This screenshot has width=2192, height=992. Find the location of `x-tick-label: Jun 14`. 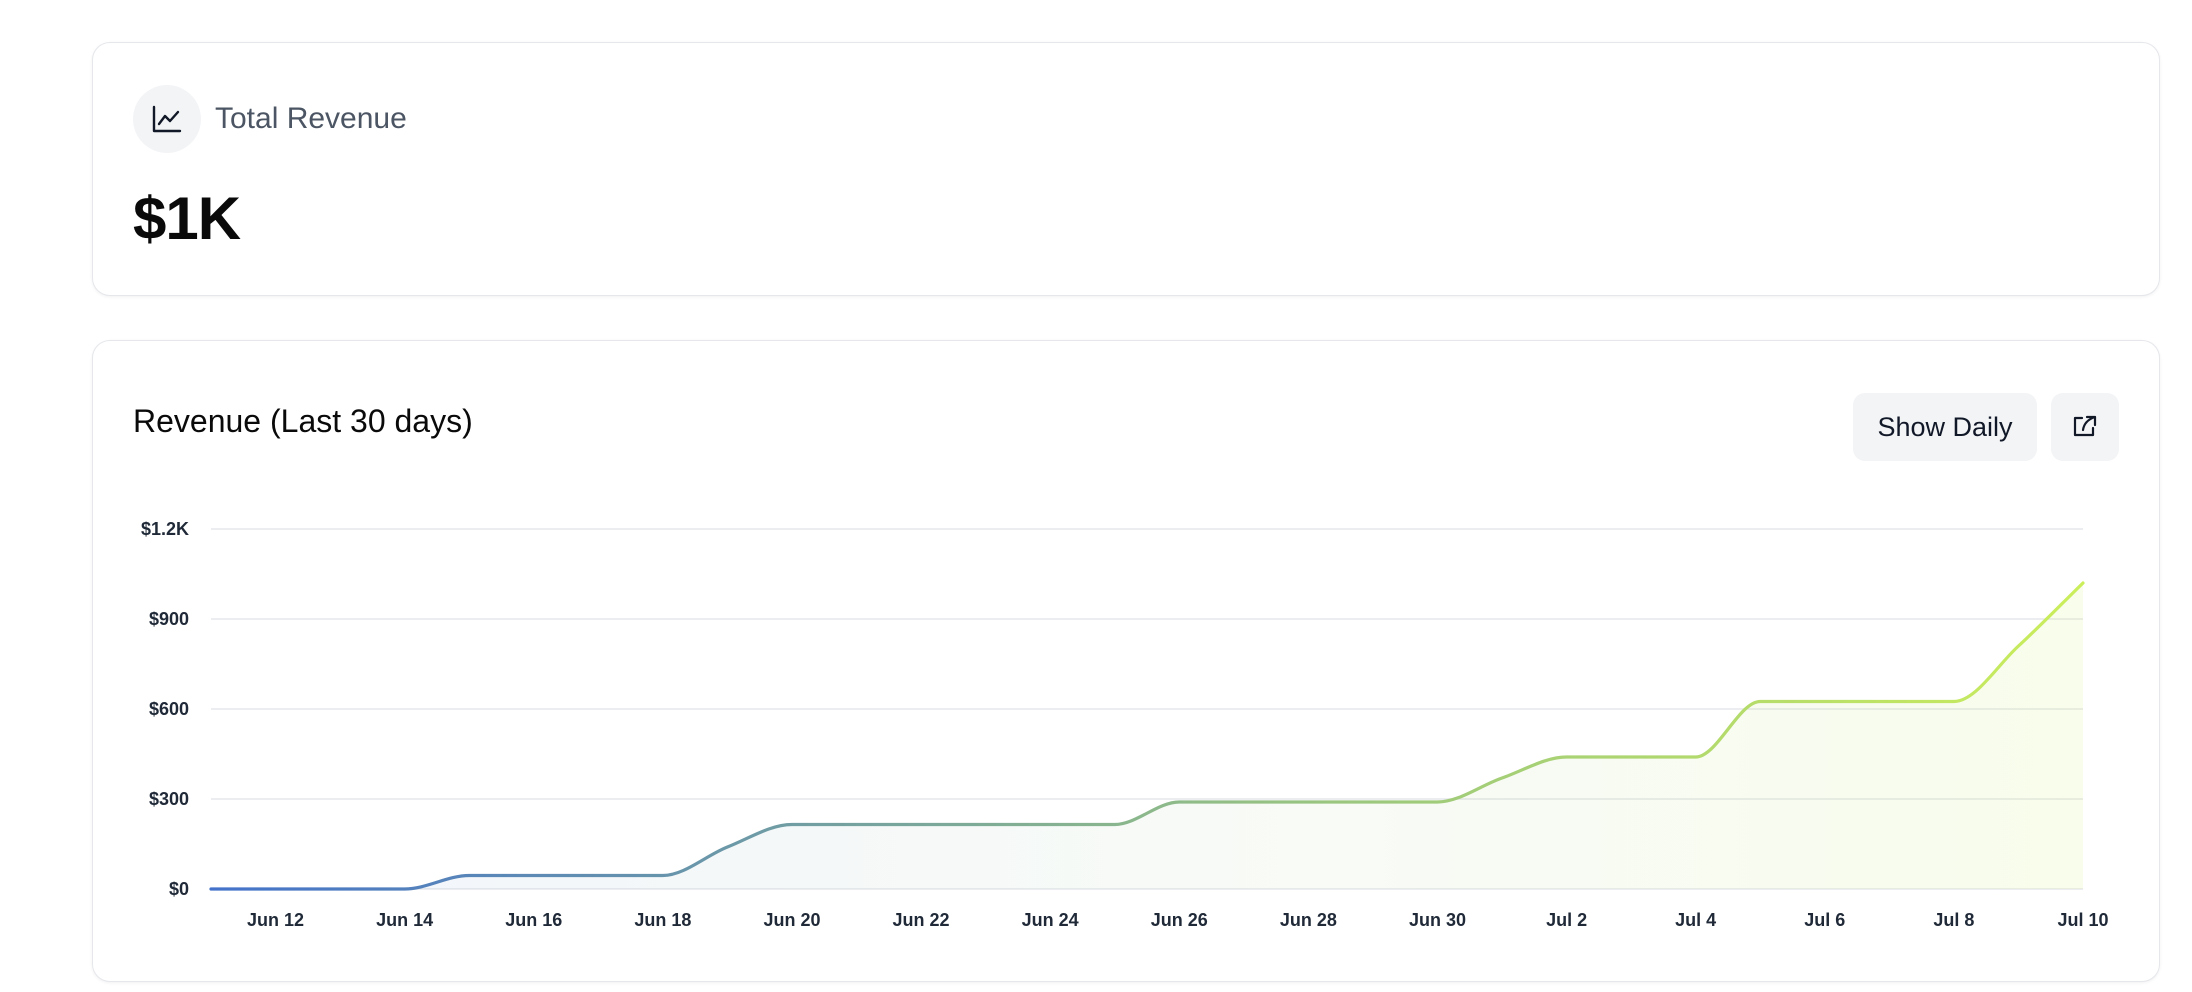

x-tick-label: Jun 14 is located at coordinates (404, 920).